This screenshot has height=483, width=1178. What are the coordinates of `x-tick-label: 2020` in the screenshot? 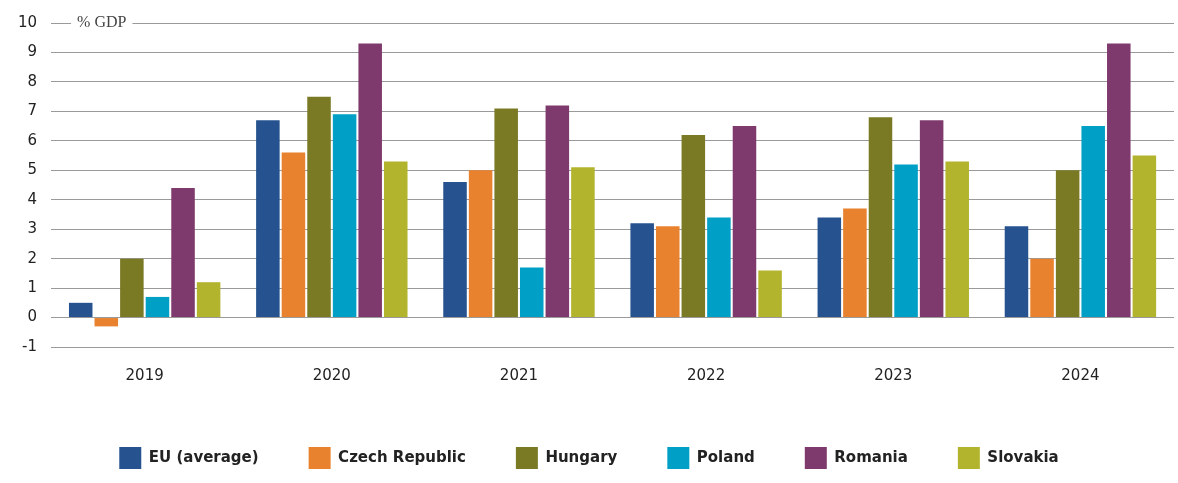 It's located at (331, 374).